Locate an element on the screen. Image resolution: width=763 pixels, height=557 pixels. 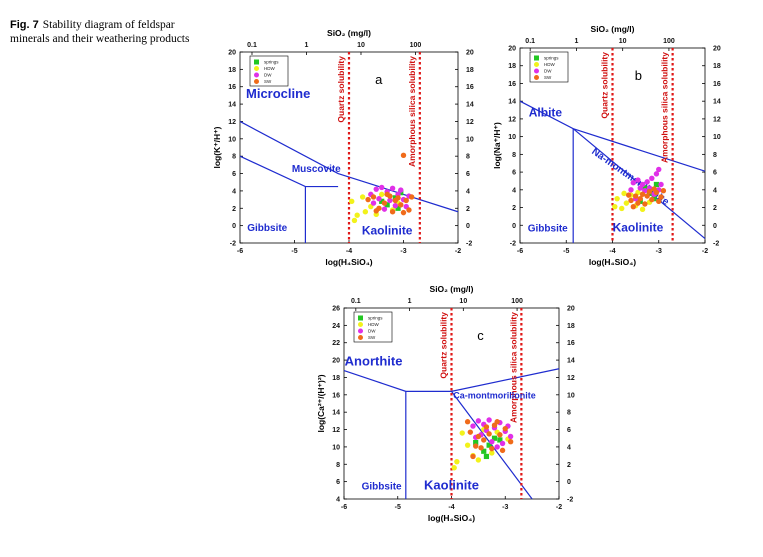
x-tick-label: -2 is located at coordinates (705, 251).